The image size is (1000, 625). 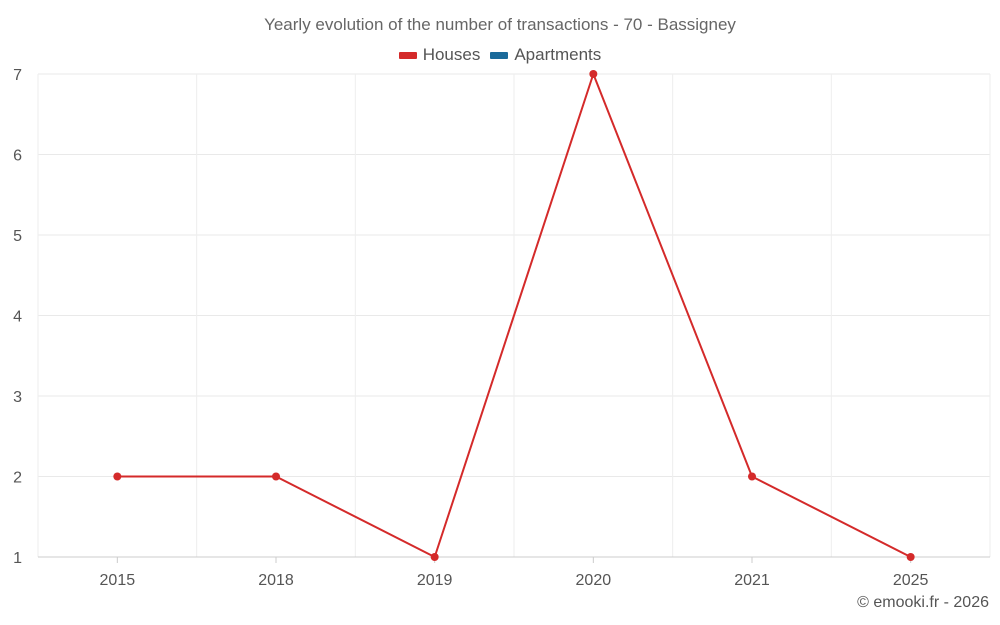 I want to click on x-tick-label: 2018, so click(x=276, y=580).